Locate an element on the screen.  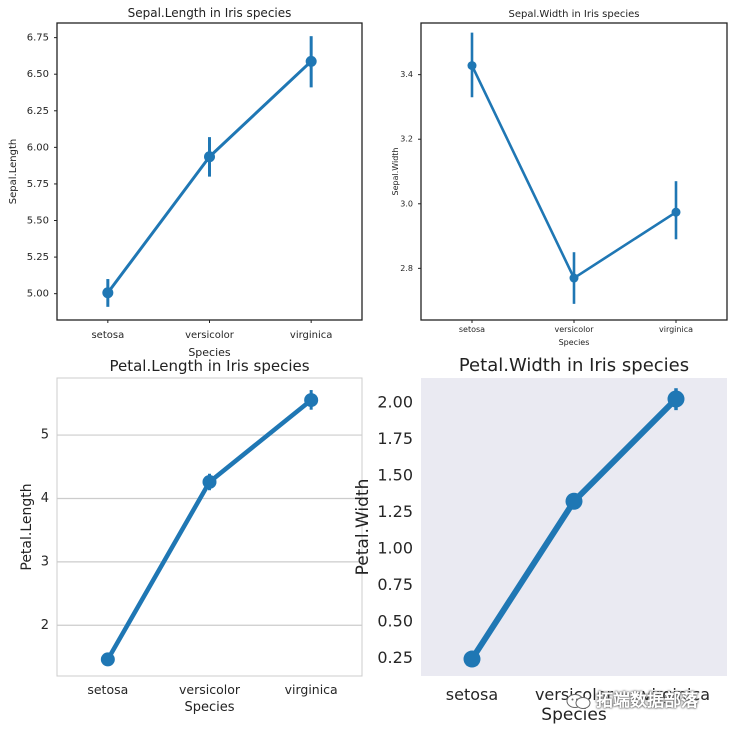
ytick-label: 6.00 is located at coordinates (38, 147).